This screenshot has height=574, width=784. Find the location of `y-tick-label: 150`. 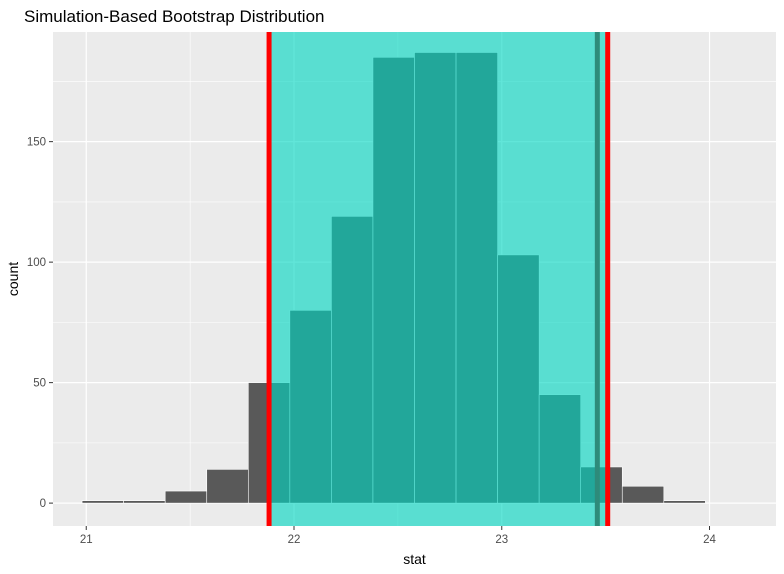

y-tick-label: 150 is located at coordinates (36, 143).